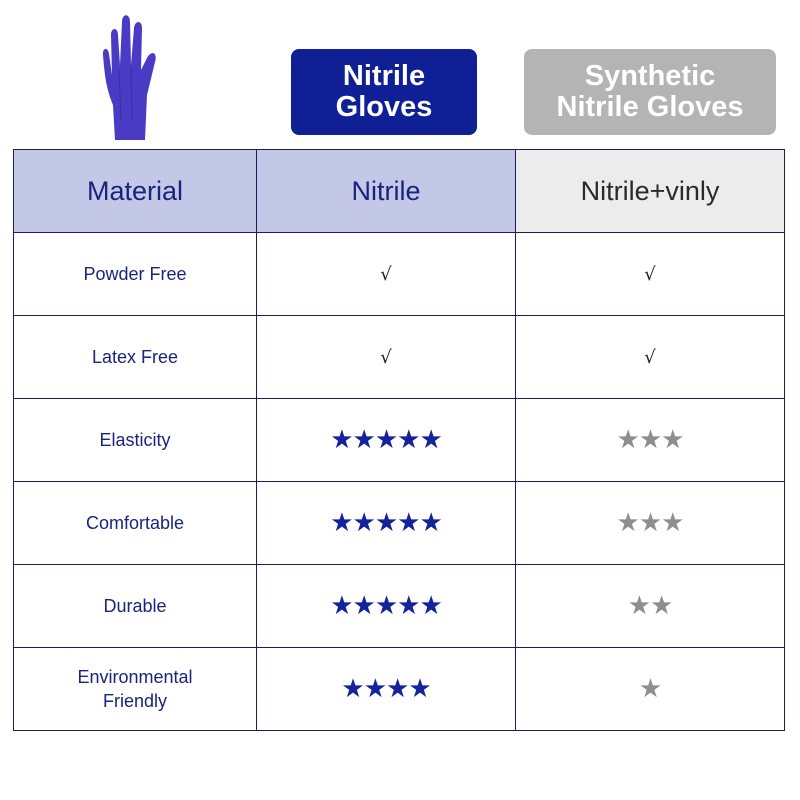  I want to click on table-row: Durable ★★★★★ ★★, so click(399, 606).